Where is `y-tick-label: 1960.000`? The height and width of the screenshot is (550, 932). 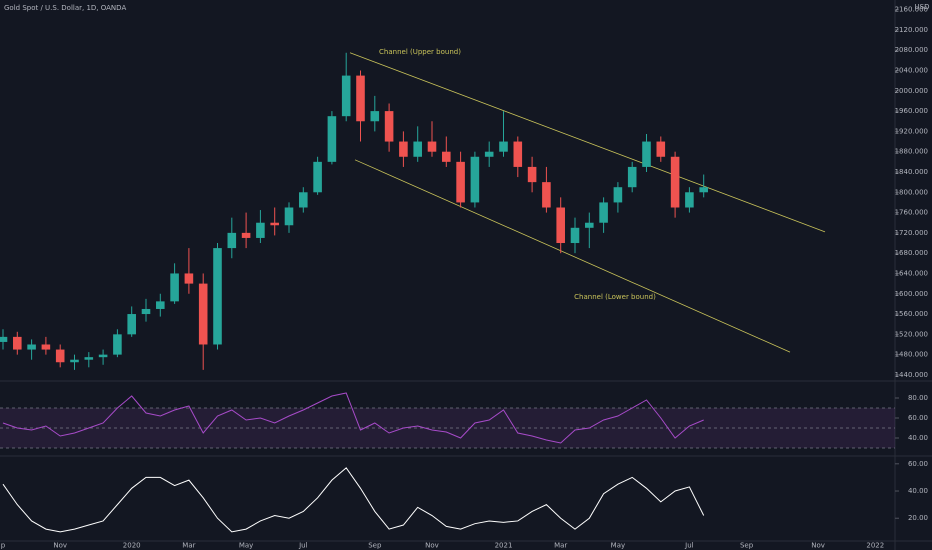 y-tick-label: 1960.000 is located at coordinates (911, 111).